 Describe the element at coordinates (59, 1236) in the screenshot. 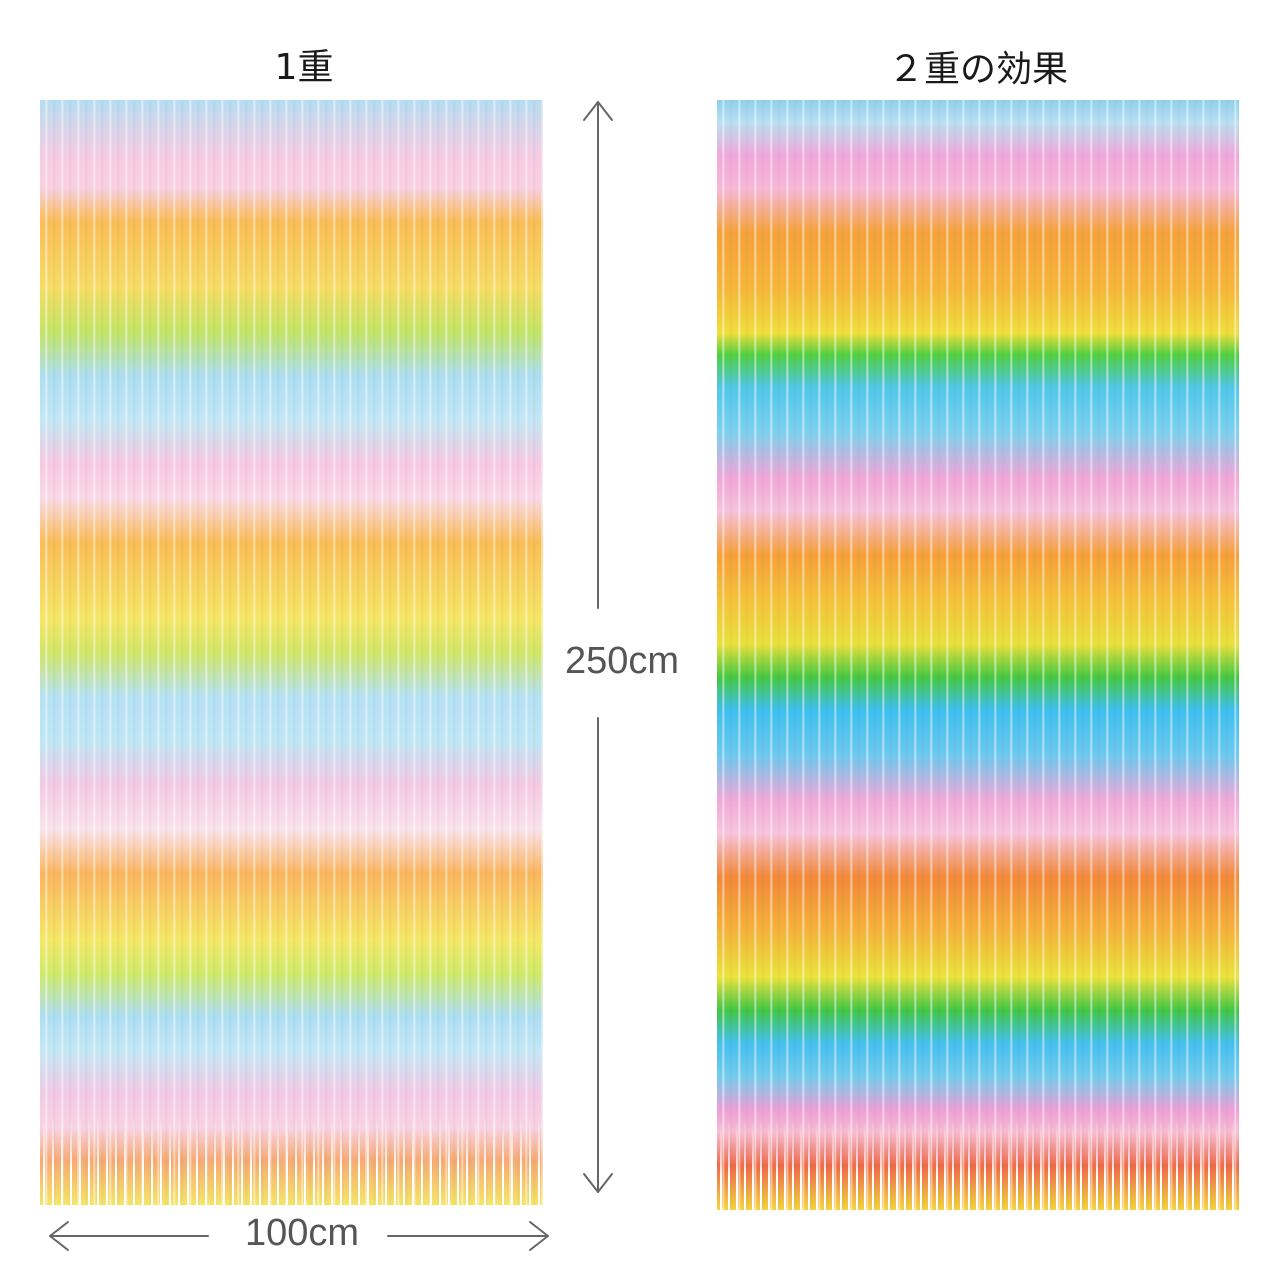

I see `width-arrow-left-head` at that location.